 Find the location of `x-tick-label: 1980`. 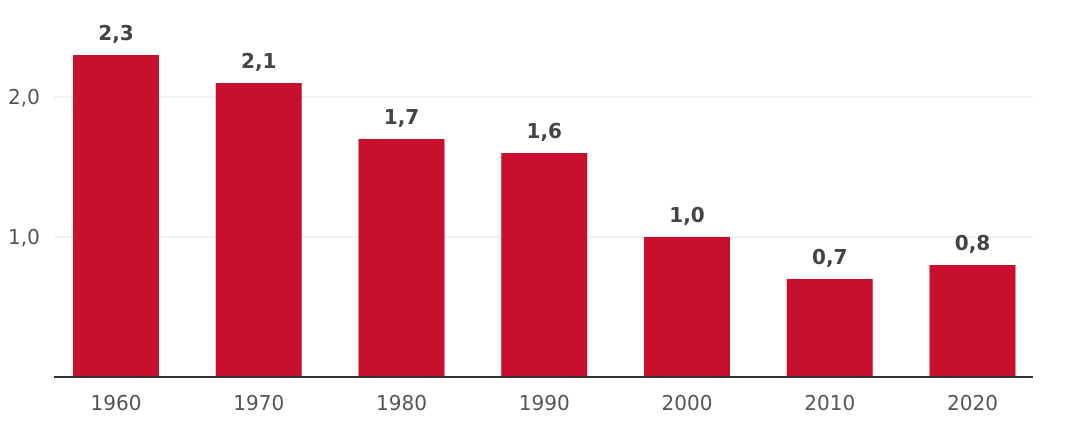

x-tick-label: 1980 is located at coordinates (401, 403).